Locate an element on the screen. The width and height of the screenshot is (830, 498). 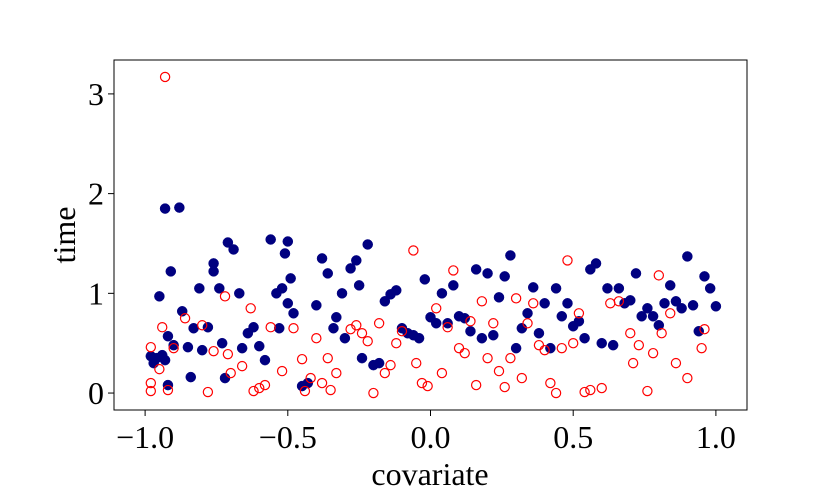
x-tick-label: 0.5 is located at coordinates (573, 437).